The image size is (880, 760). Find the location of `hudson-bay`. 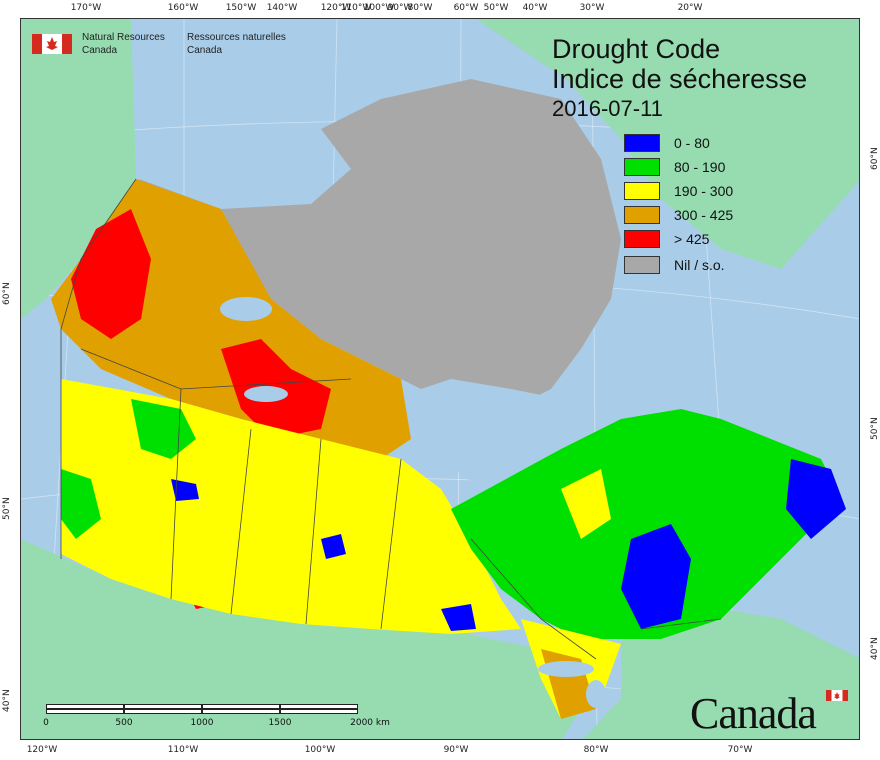

hudson-bay is located at coordinates (486, 434).